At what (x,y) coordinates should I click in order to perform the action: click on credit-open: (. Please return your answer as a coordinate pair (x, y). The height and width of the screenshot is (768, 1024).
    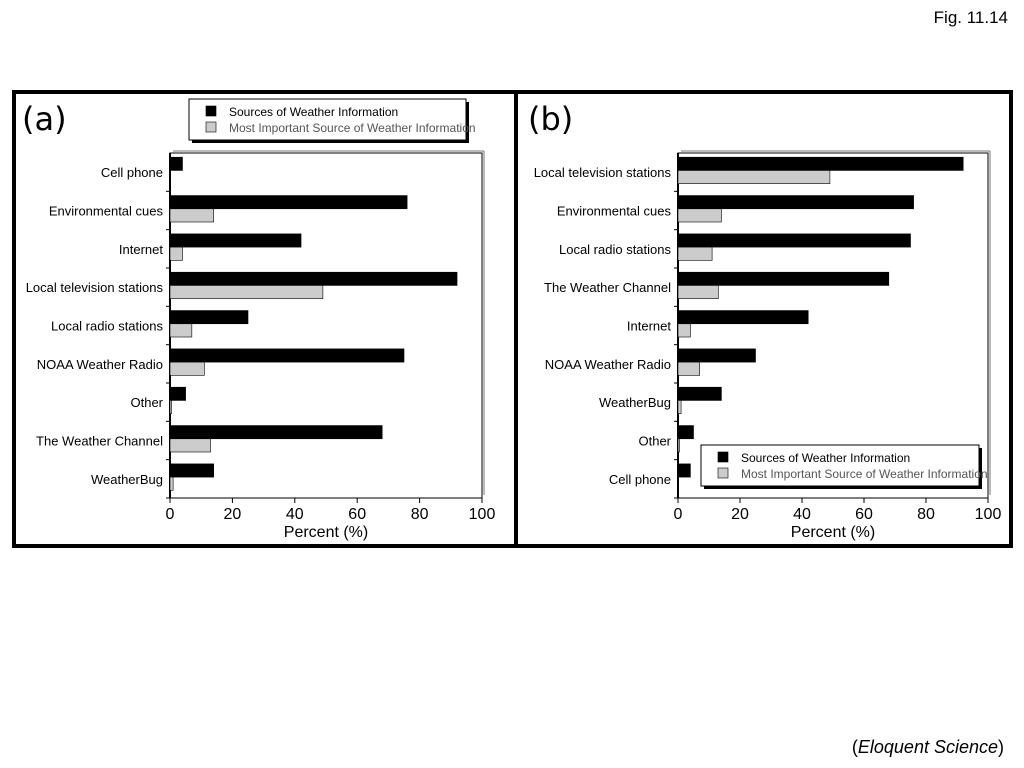
    Looking at the image, I should click on (854, 747).